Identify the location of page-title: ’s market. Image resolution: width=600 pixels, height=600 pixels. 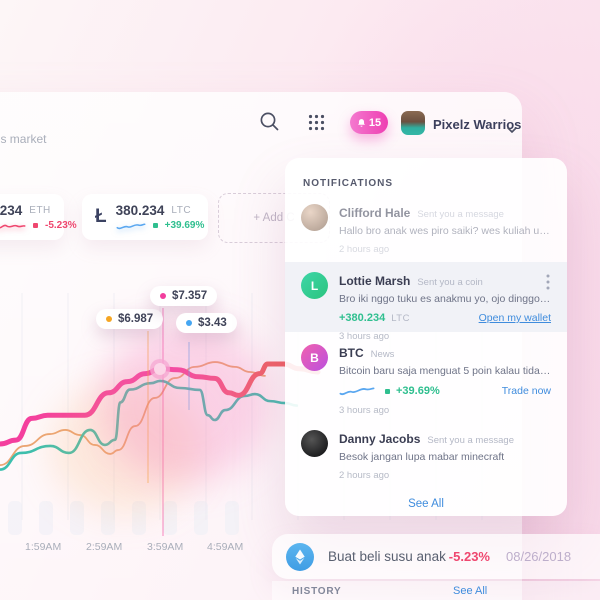
(23, 139).